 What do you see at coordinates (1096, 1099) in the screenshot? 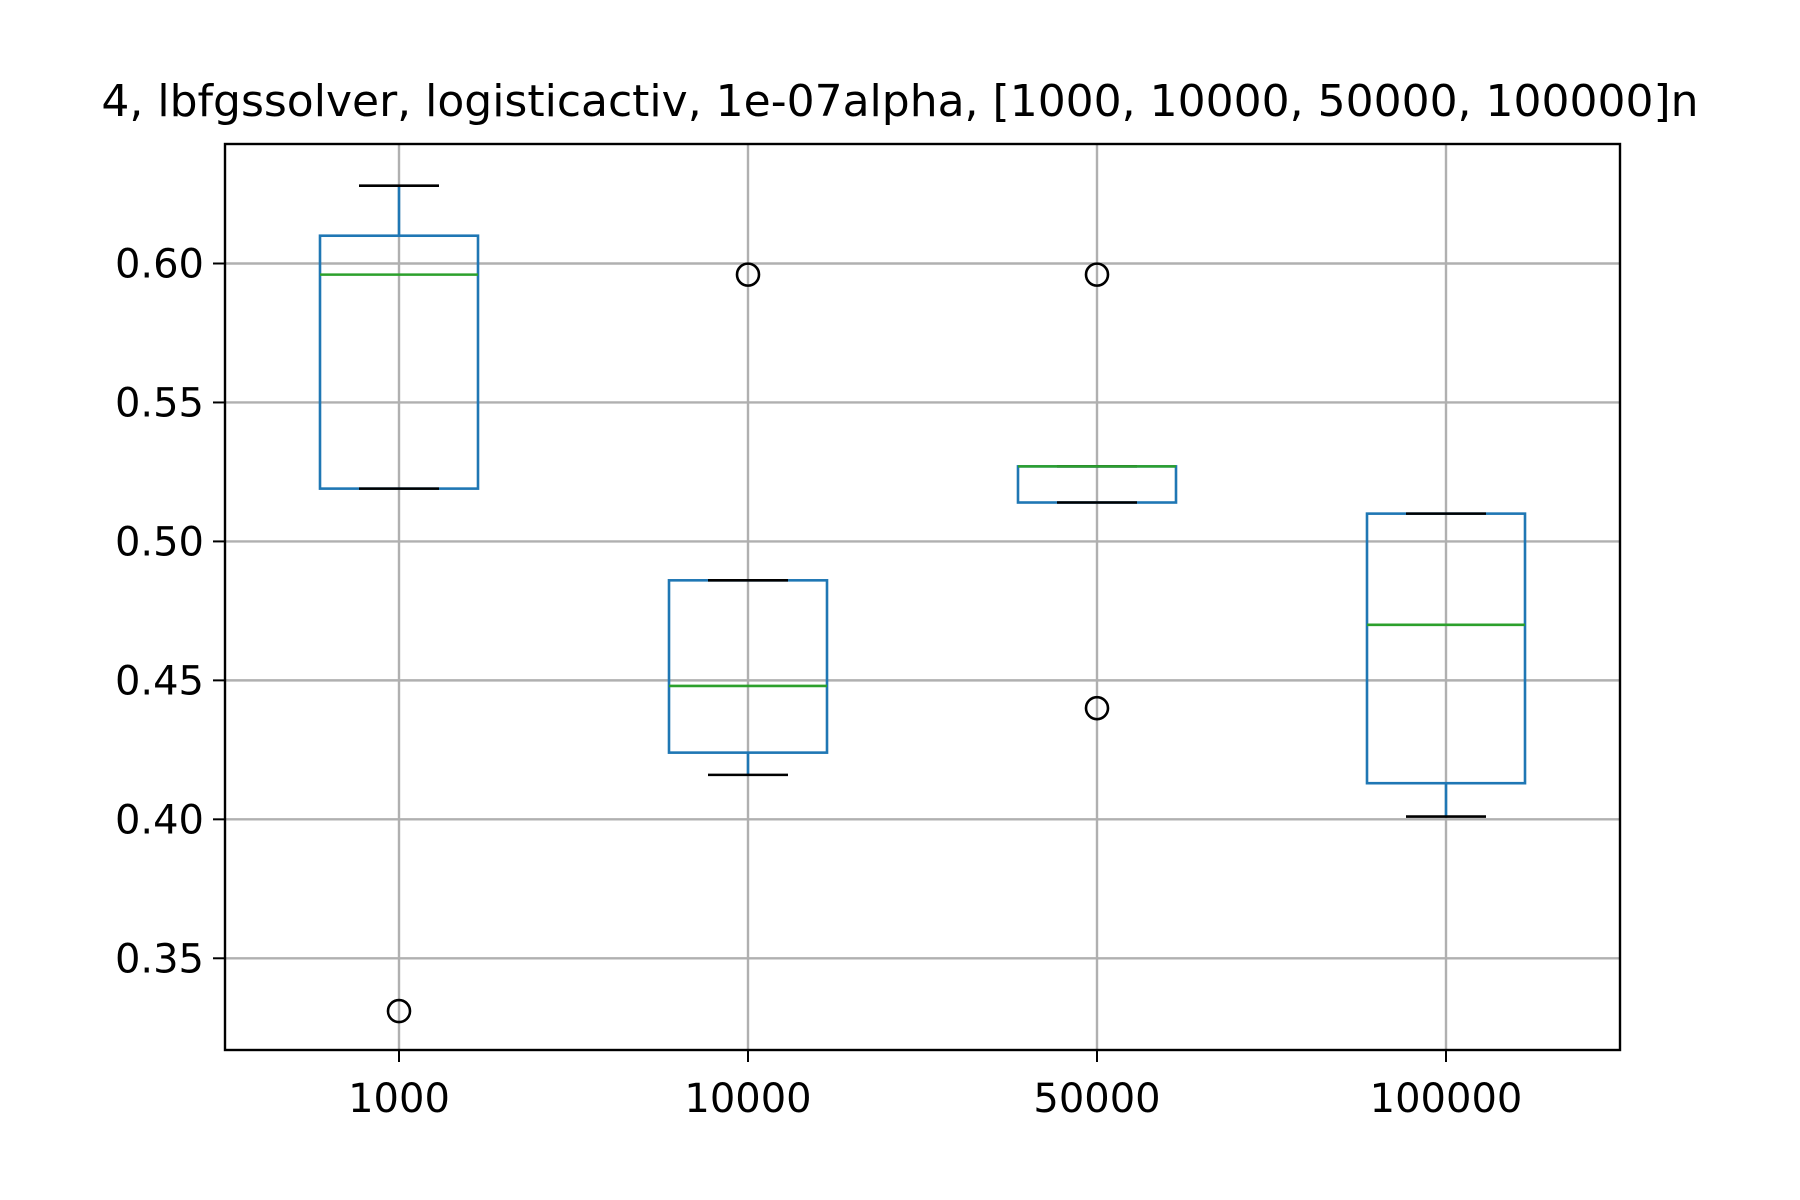
I see `x-tick-label: 50000` at bounding box center [1096, 1099].